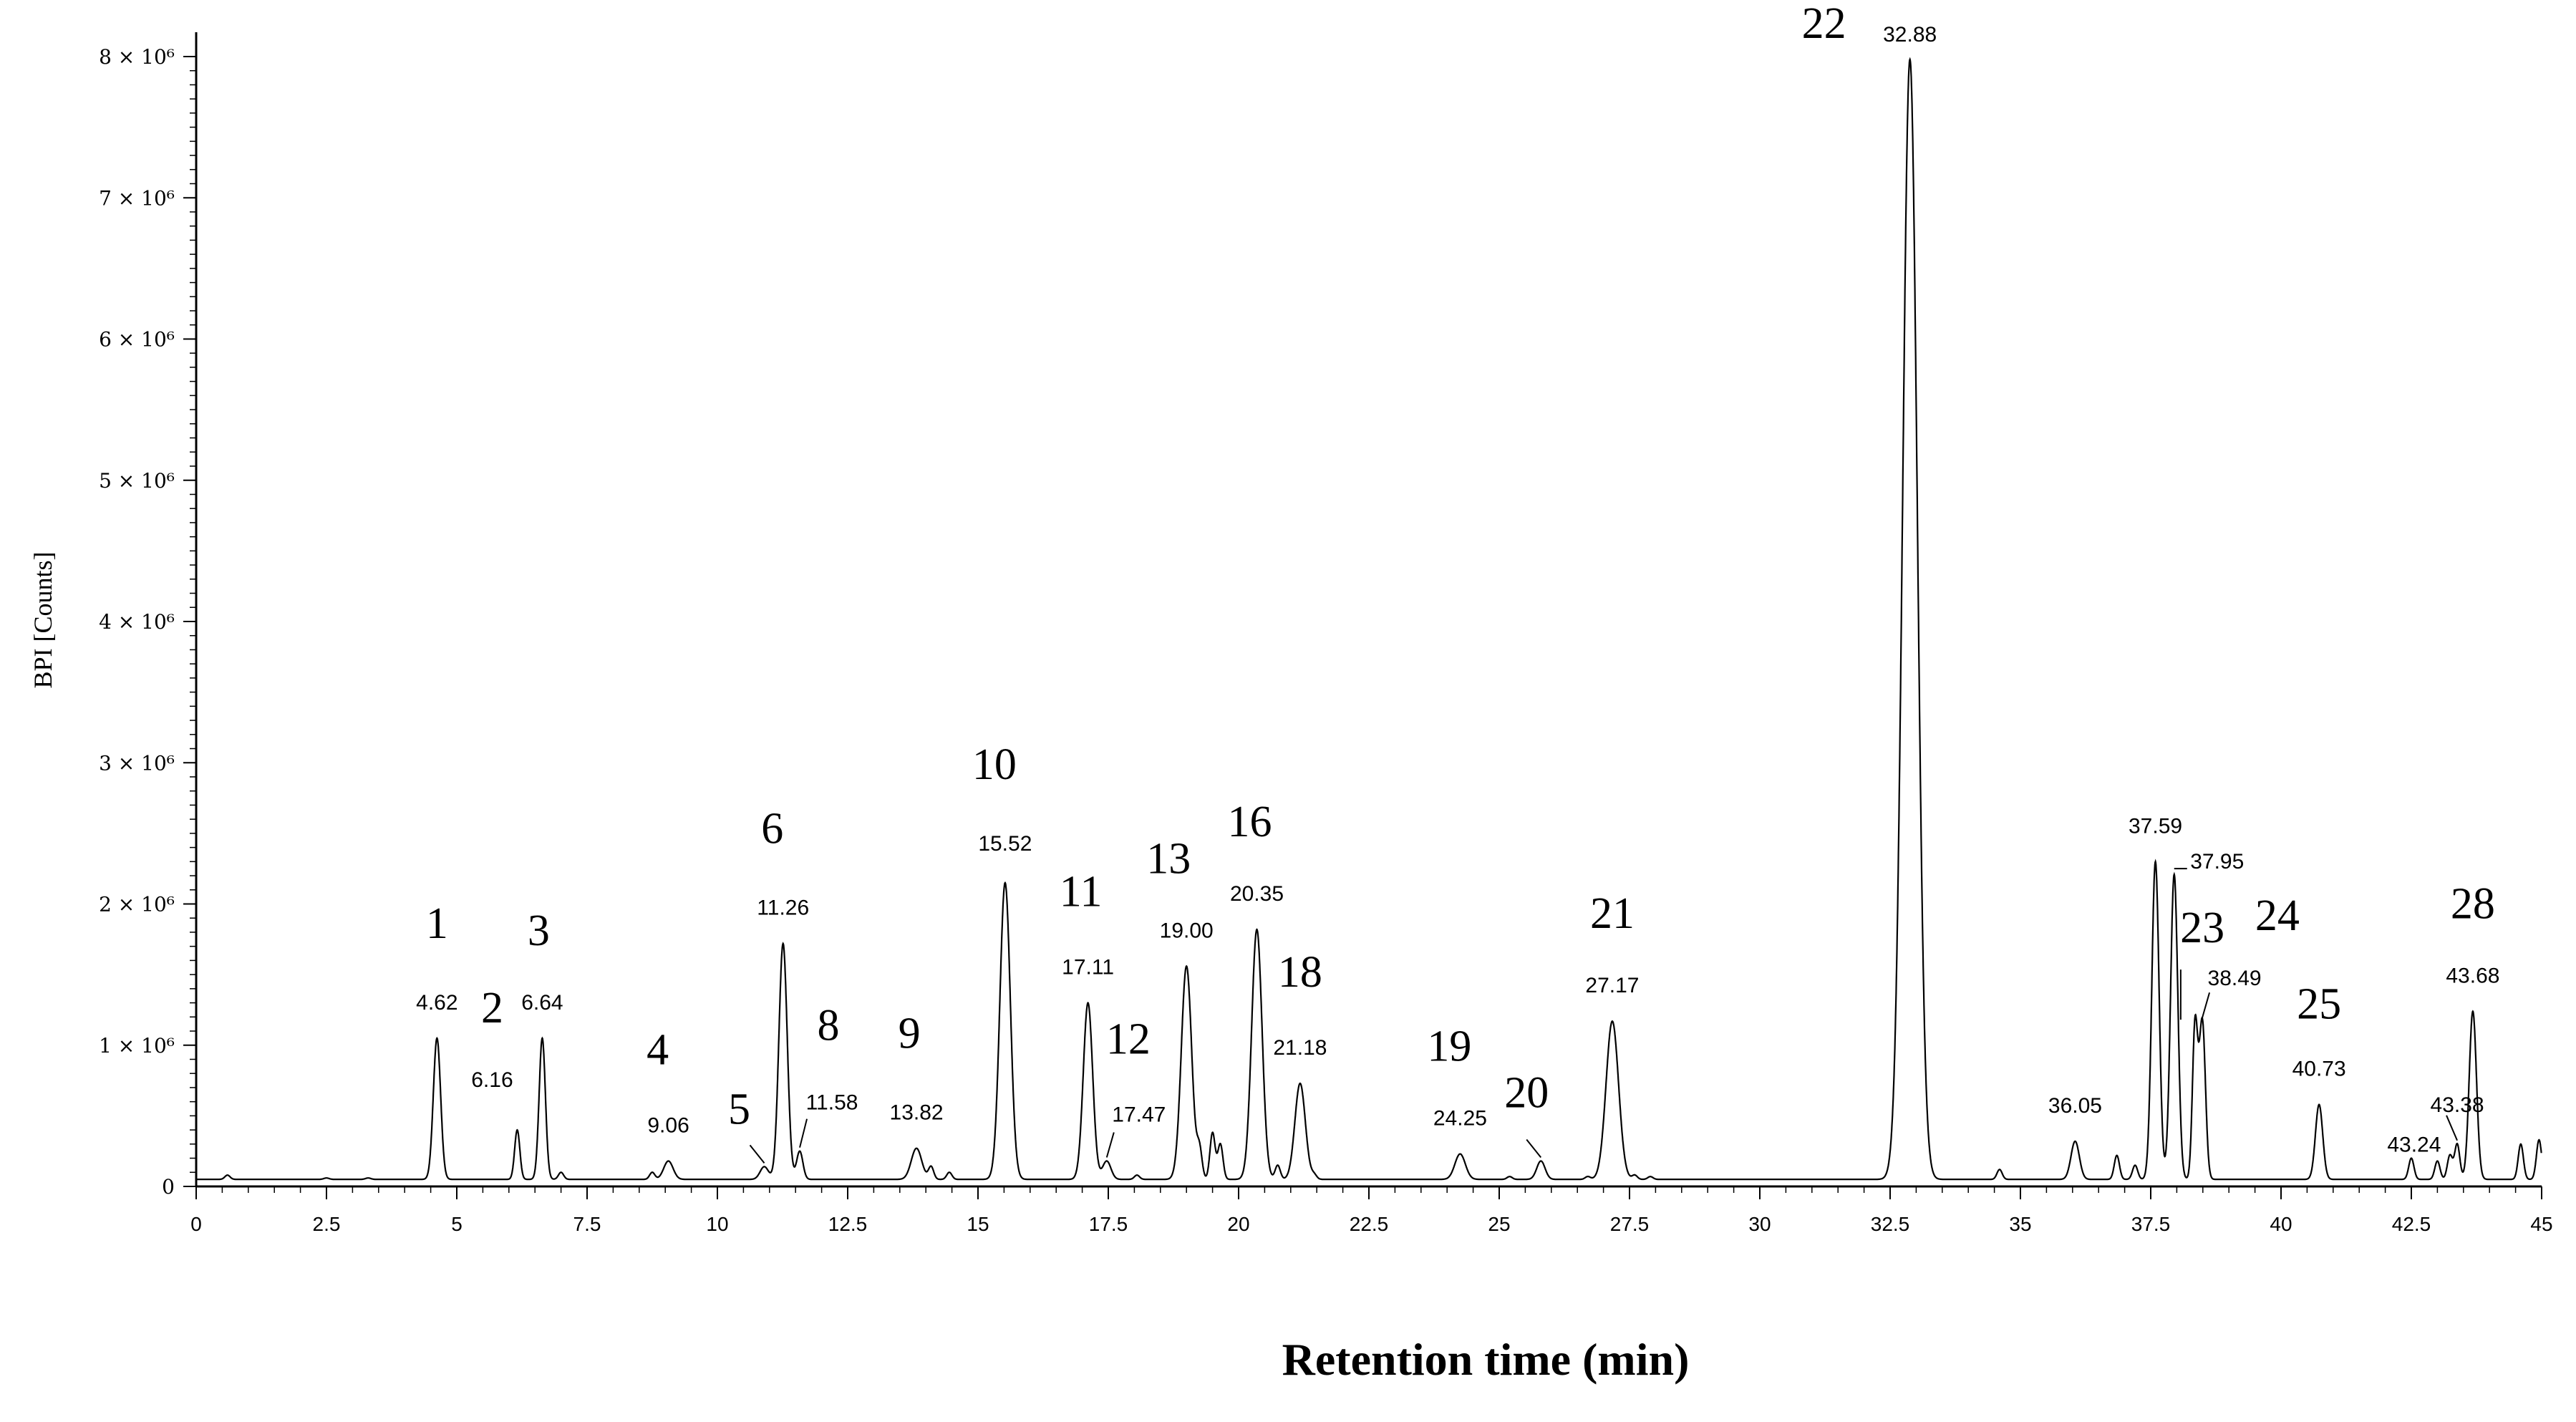 This screenshot has height=1422, width=2576. I want to click on y-tick-label: 3 × 10⁶, so click(137, 763).